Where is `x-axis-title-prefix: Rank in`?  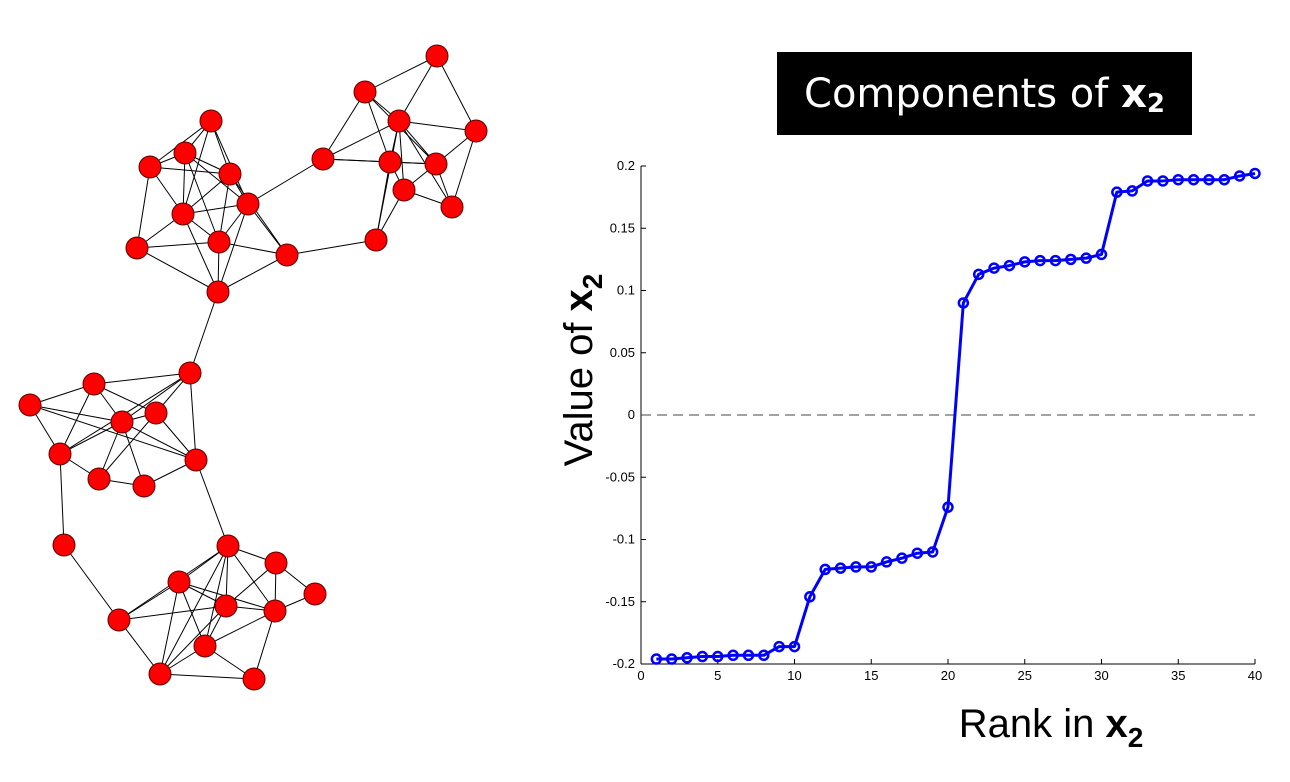 x-axis-title-prefix: Rank in is located at coordinates (1032, 724).